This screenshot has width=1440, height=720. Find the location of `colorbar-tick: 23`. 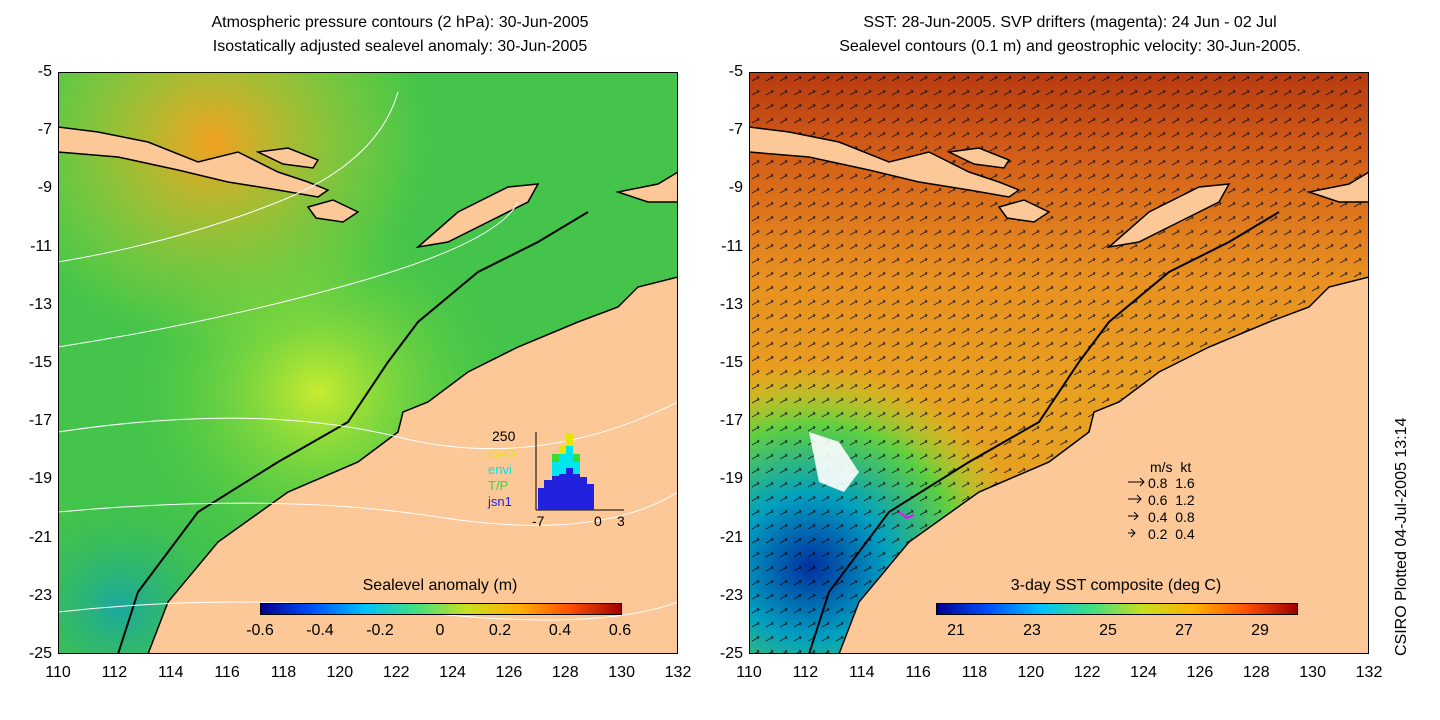

colorbar-tick: 23 is located at coordinates (1032, 630).